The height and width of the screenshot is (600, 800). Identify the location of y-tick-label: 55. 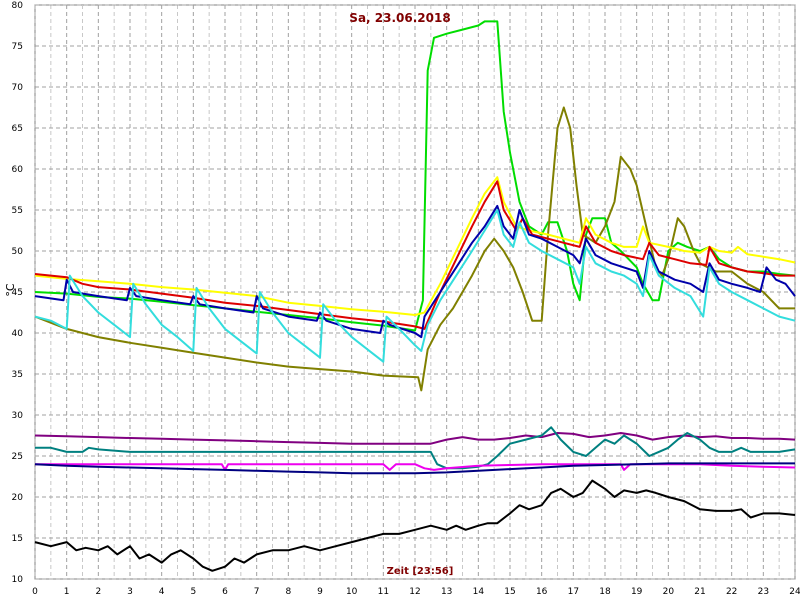
(17, 211).